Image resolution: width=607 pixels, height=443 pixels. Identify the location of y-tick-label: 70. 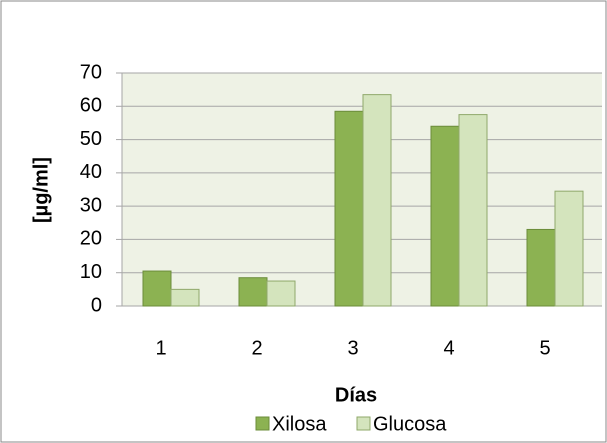
(91, 72).